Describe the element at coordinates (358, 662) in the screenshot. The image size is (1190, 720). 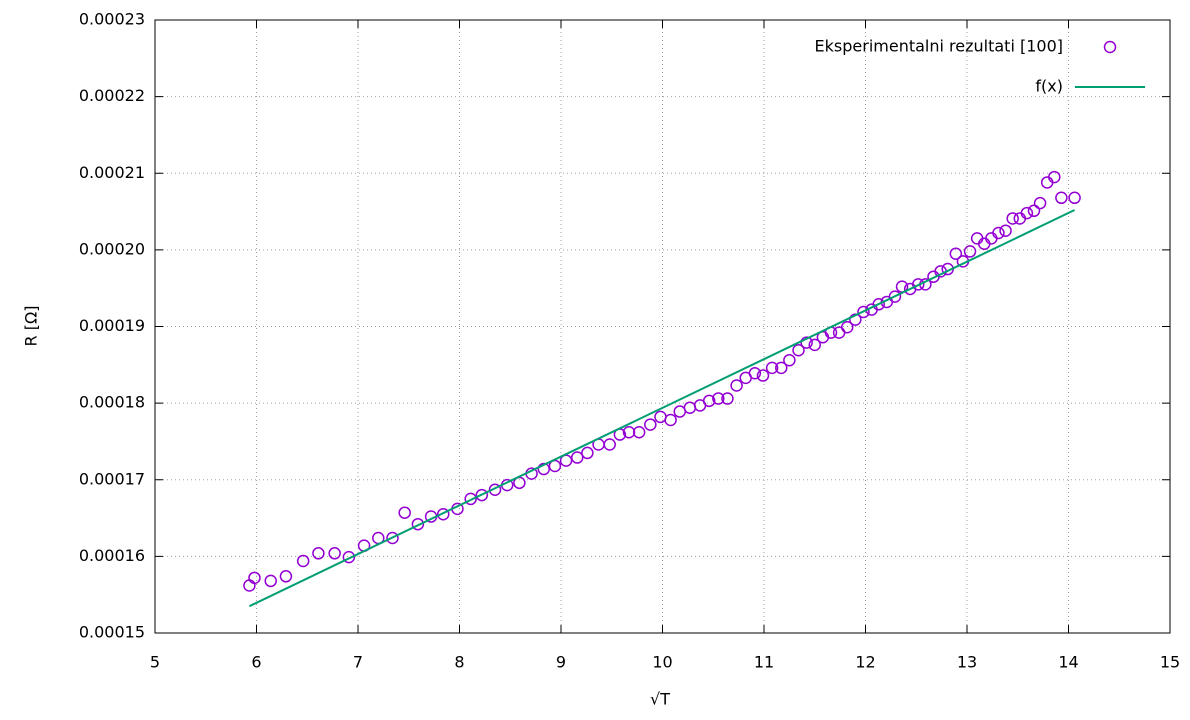
I see `x-tick-label: 7` at that location.